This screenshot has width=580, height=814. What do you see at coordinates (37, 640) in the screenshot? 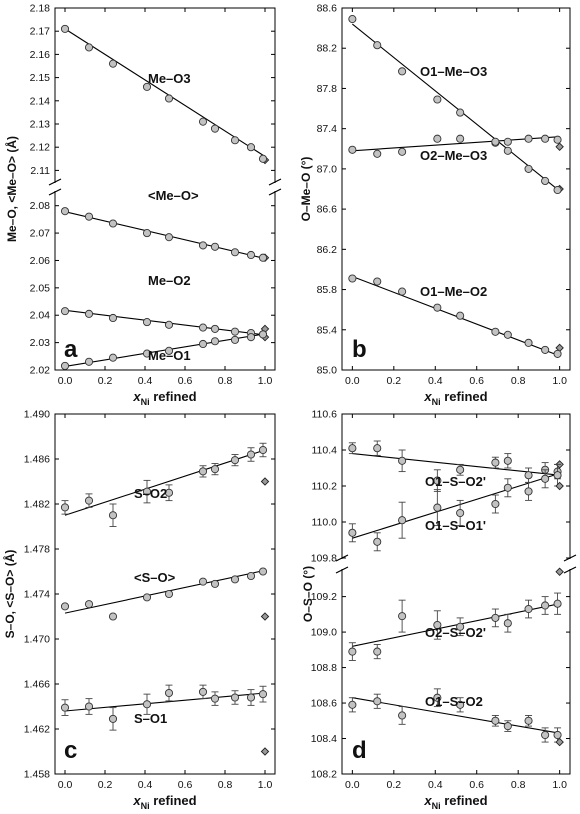
I see `y-tick-label: 1.470` at bounding box center [37, 640].